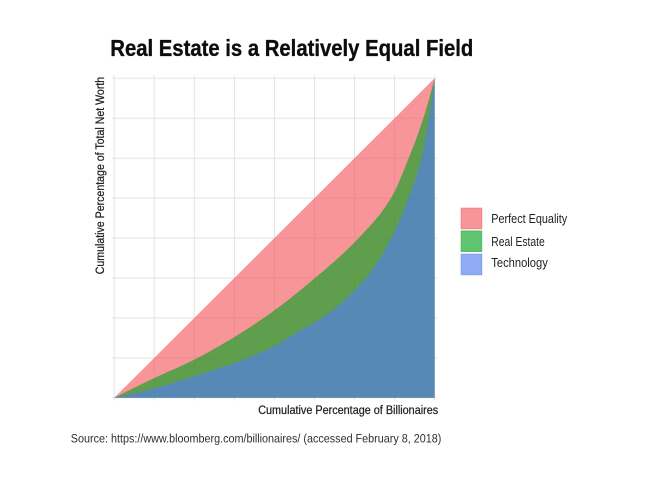 The image size is (672, 485). What do you see at coordinates (100, 176) in the screenshot?
I see `svg-text:Cumulative Percentage of Total: Cumulative Percentage of Total Net Worth` at bounding box center [100, 176].